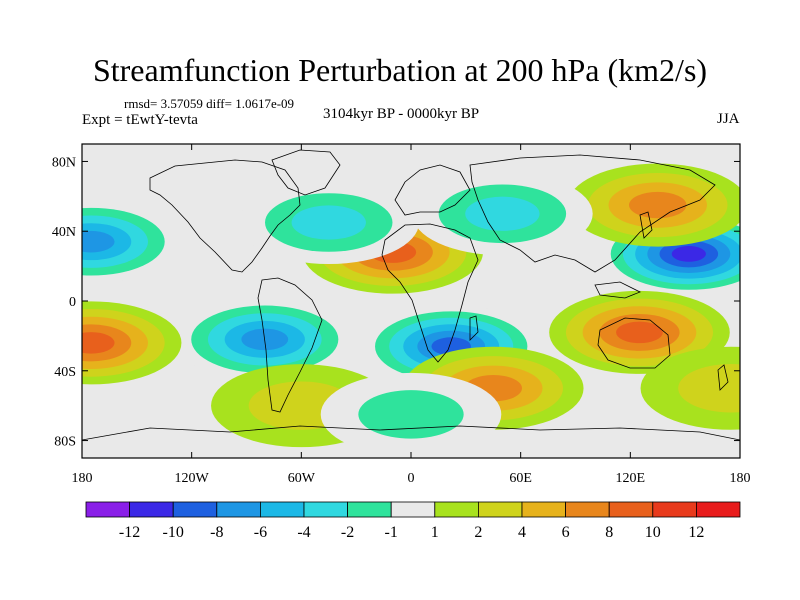 The height and width of the screenshot is (600, 800). I want to click on anomaly-5-level, so click(502, 213).